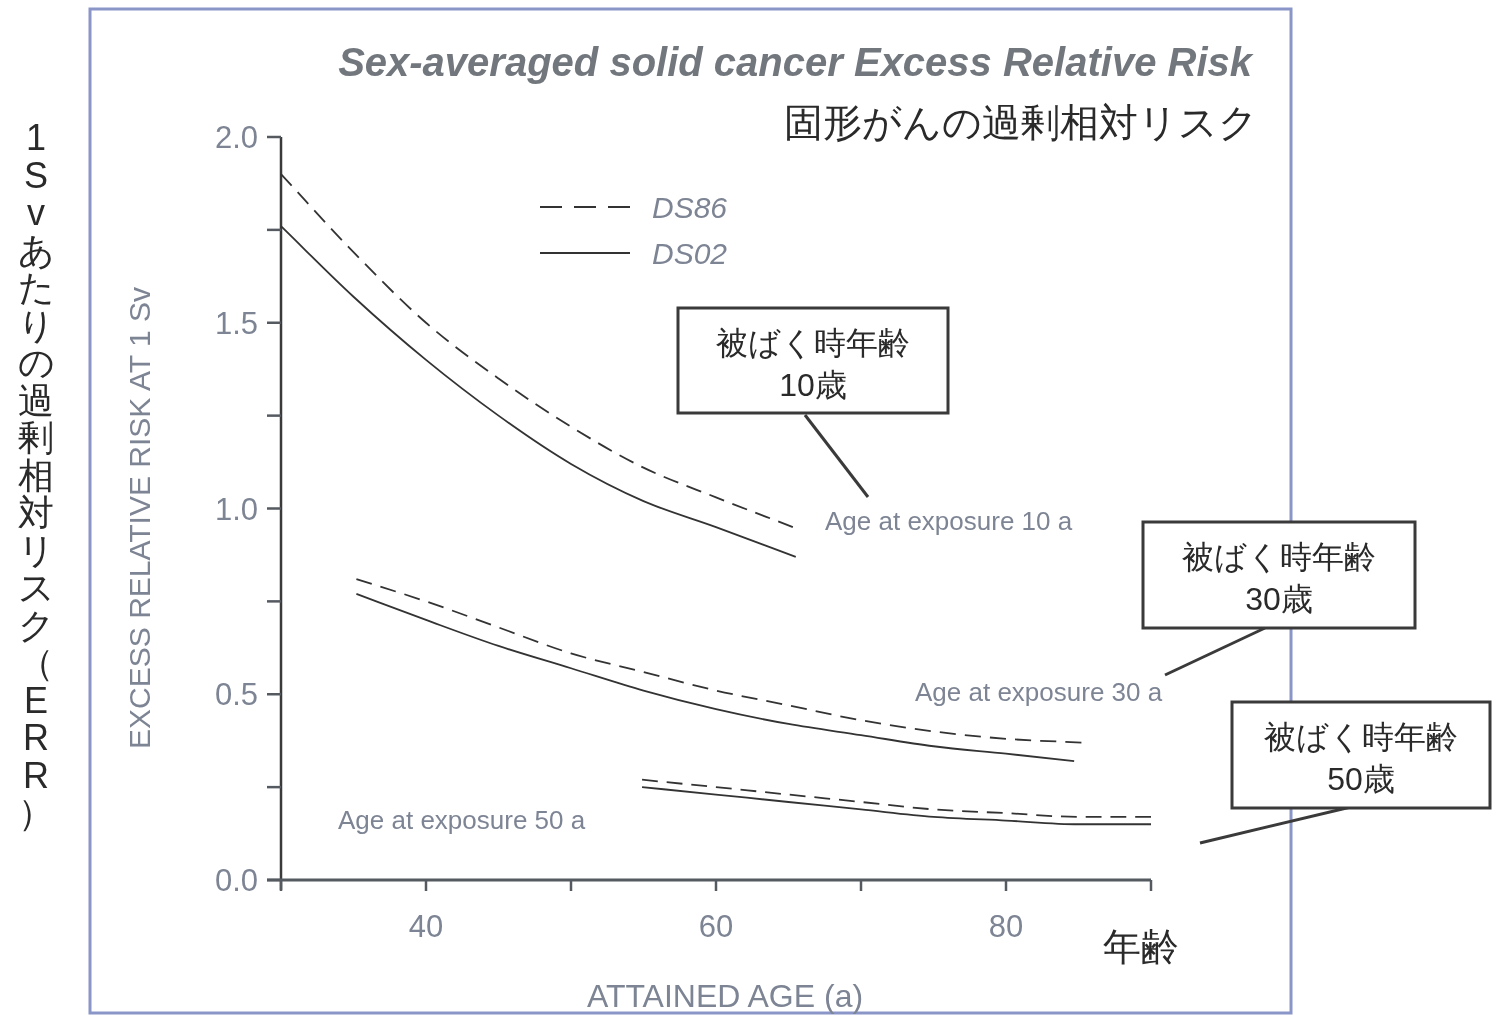 This screenshot has width=1493, height=1018. I want to click on text: 被ばく時年齢 30歳, so click(1279, 578).